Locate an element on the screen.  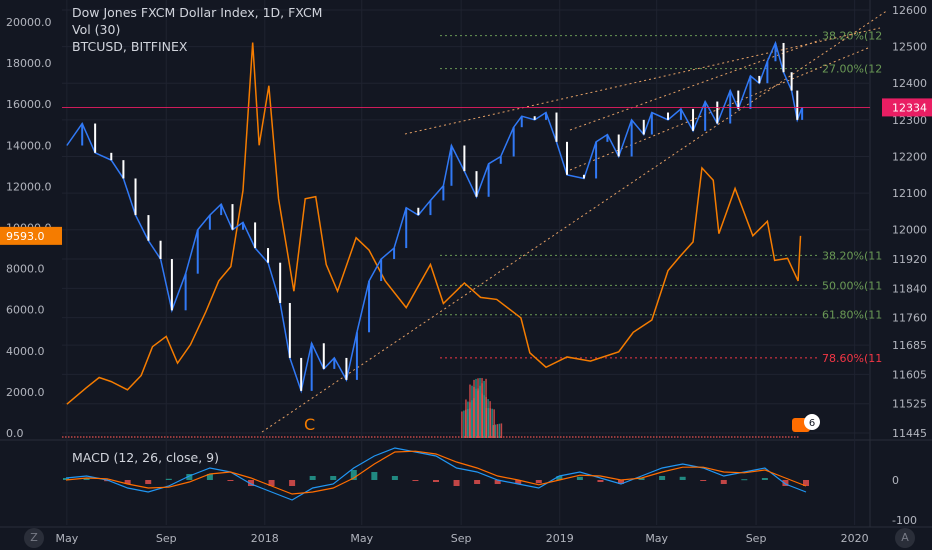
zoom-toggle-button: Z is located at coordinates (34, 538).